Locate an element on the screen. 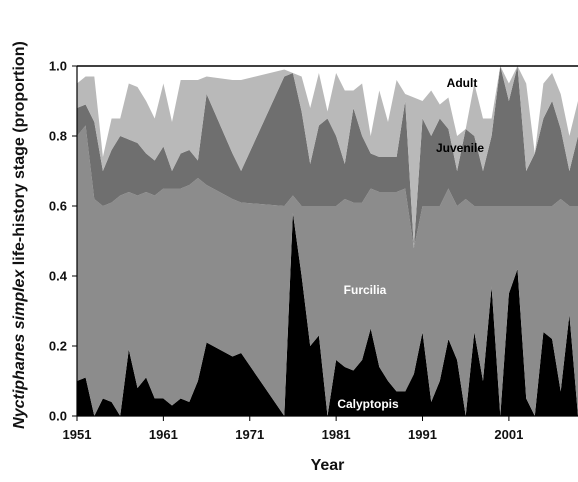 The height and width of the screenshot is (482, 578). y-axis-title-species: Nyctiphanes simplex is located at coordinates (19, 349).